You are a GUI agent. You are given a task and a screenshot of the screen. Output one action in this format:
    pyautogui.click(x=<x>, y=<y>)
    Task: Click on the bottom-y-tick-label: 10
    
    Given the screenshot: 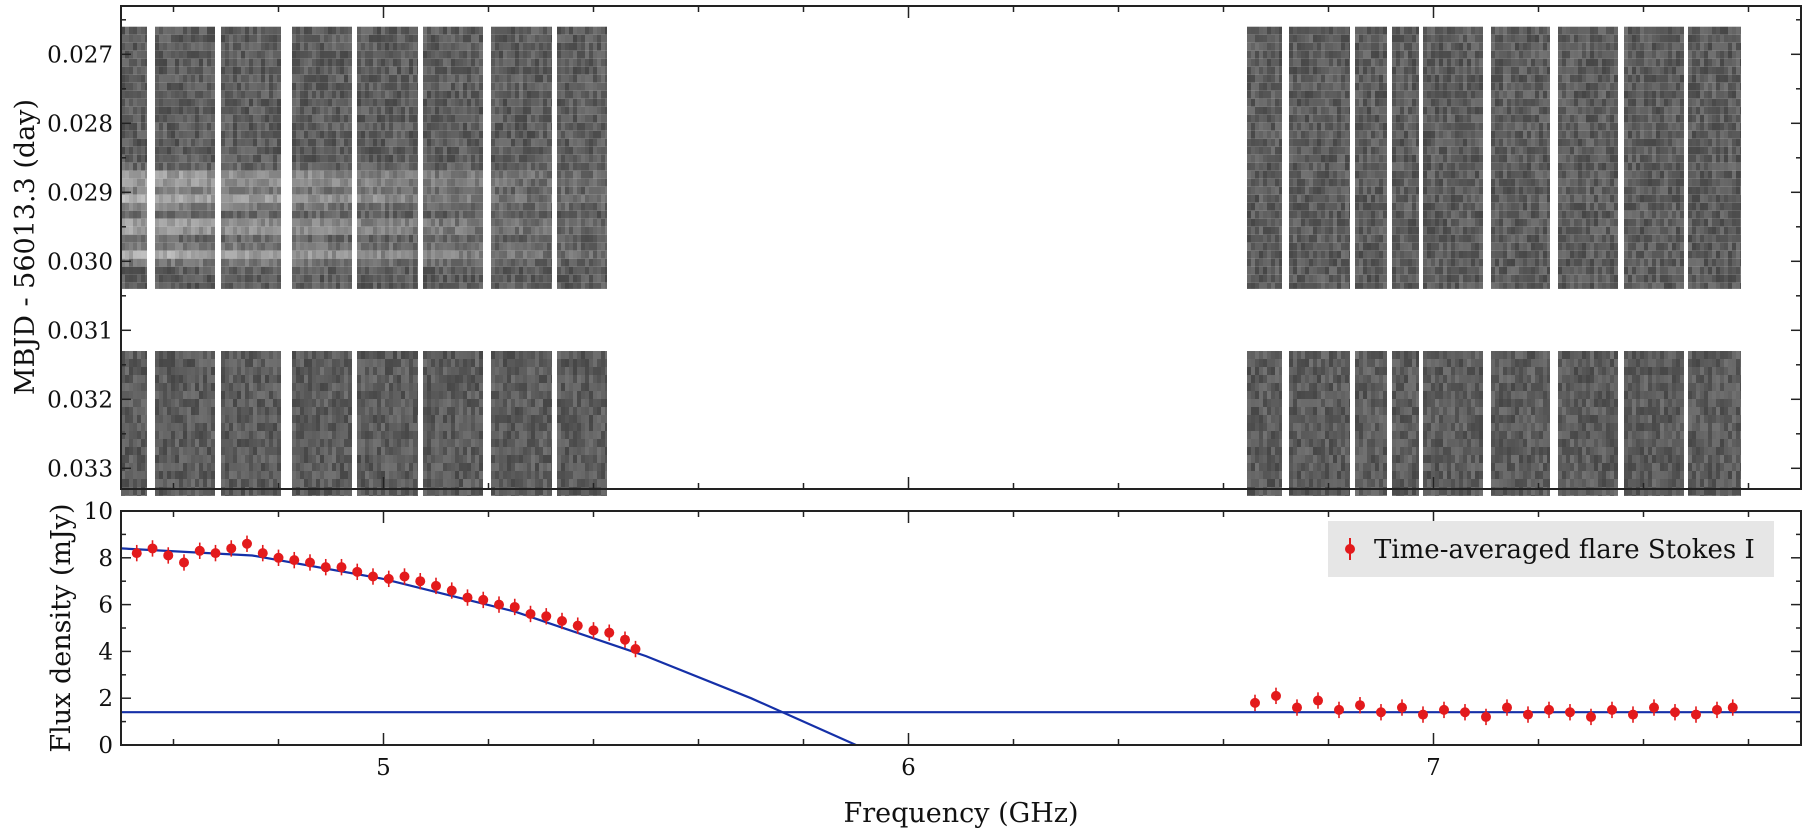 What is the action you would take?
    pyautogui.click(x=98, y=512)
    